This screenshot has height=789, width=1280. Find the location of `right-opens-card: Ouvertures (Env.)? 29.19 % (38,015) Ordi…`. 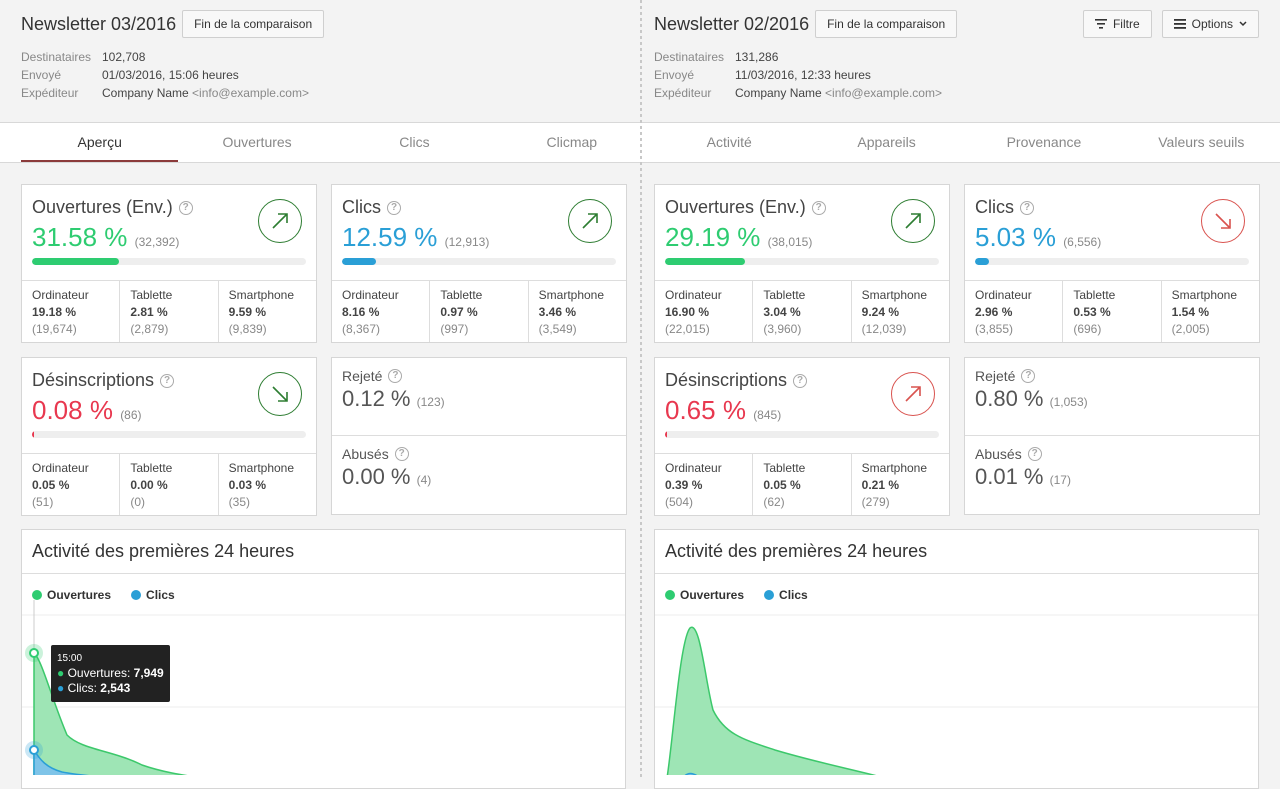

right-opens-card: Ouvertures (Env.)? 29.19 % (38,015) Ordi… is located at coordinates (802, 263).